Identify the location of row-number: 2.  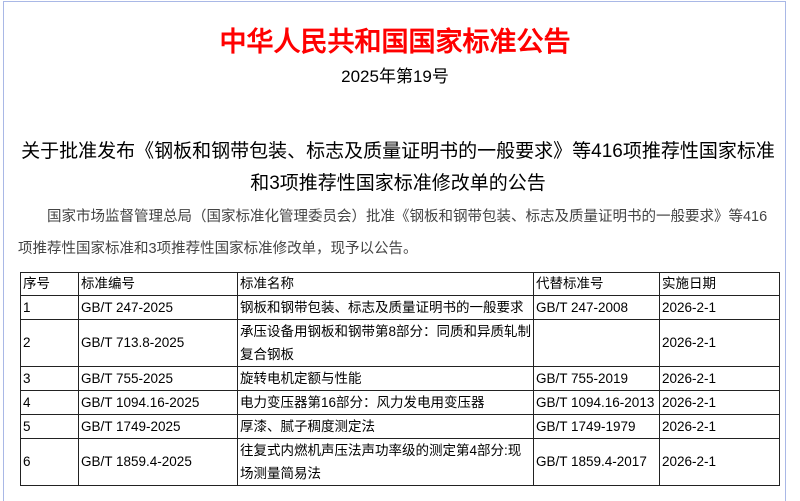
(49, 343).